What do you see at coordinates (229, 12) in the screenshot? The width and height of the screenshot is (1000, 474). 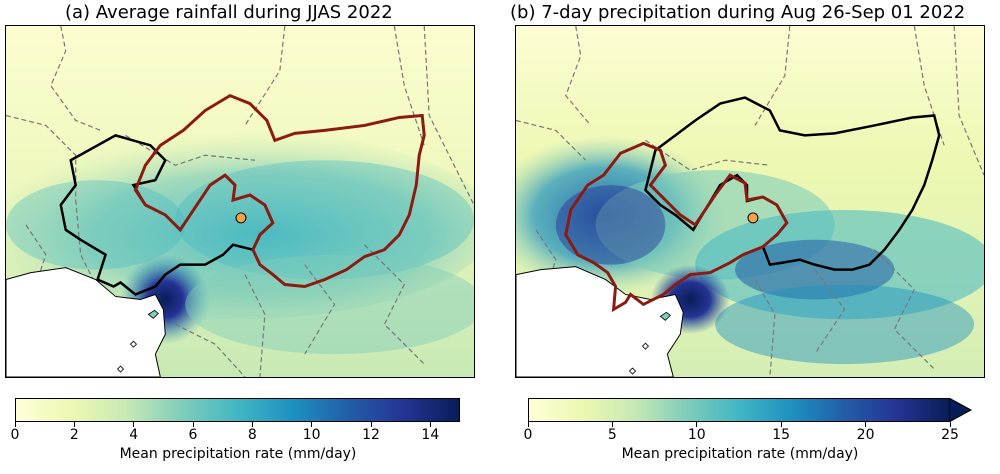 I see `panel-a-title: (a) Average rainfall during JJAS 2022` at bounding box center [229, 12].